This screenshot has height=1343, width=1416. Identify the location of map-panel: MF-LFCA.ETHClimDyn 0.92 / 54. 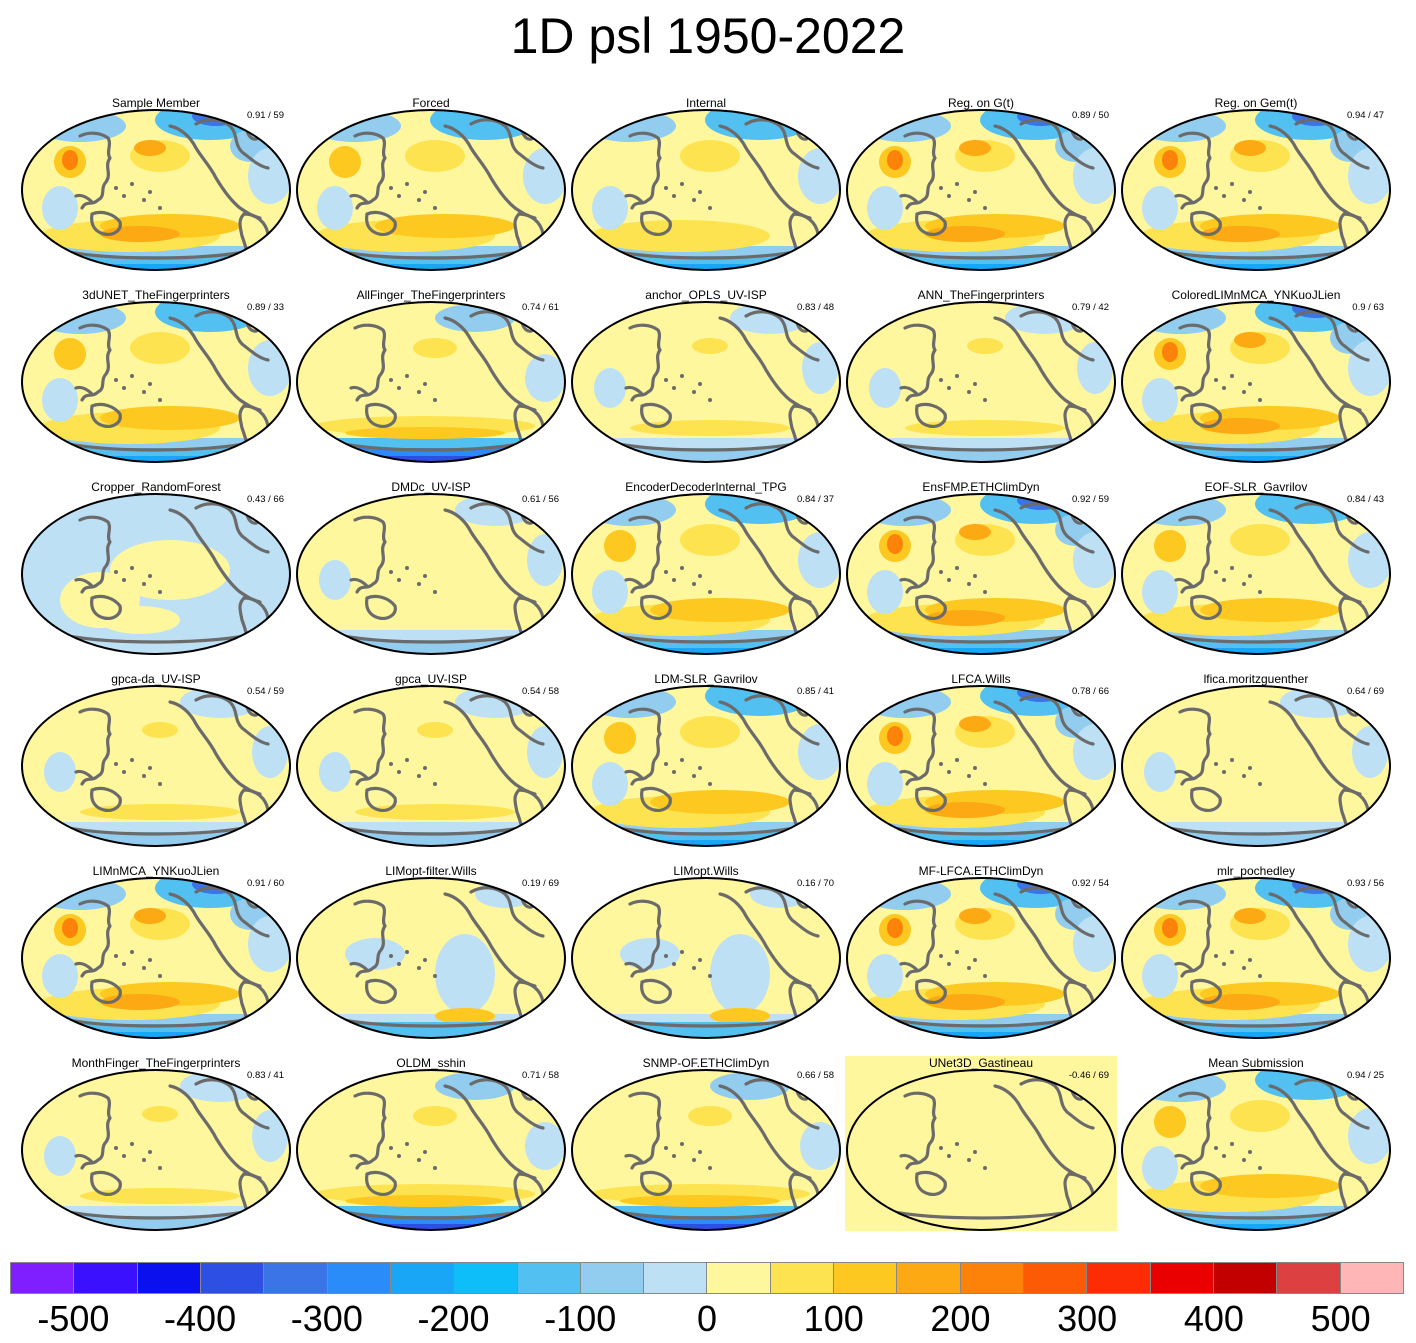
(981, 951).